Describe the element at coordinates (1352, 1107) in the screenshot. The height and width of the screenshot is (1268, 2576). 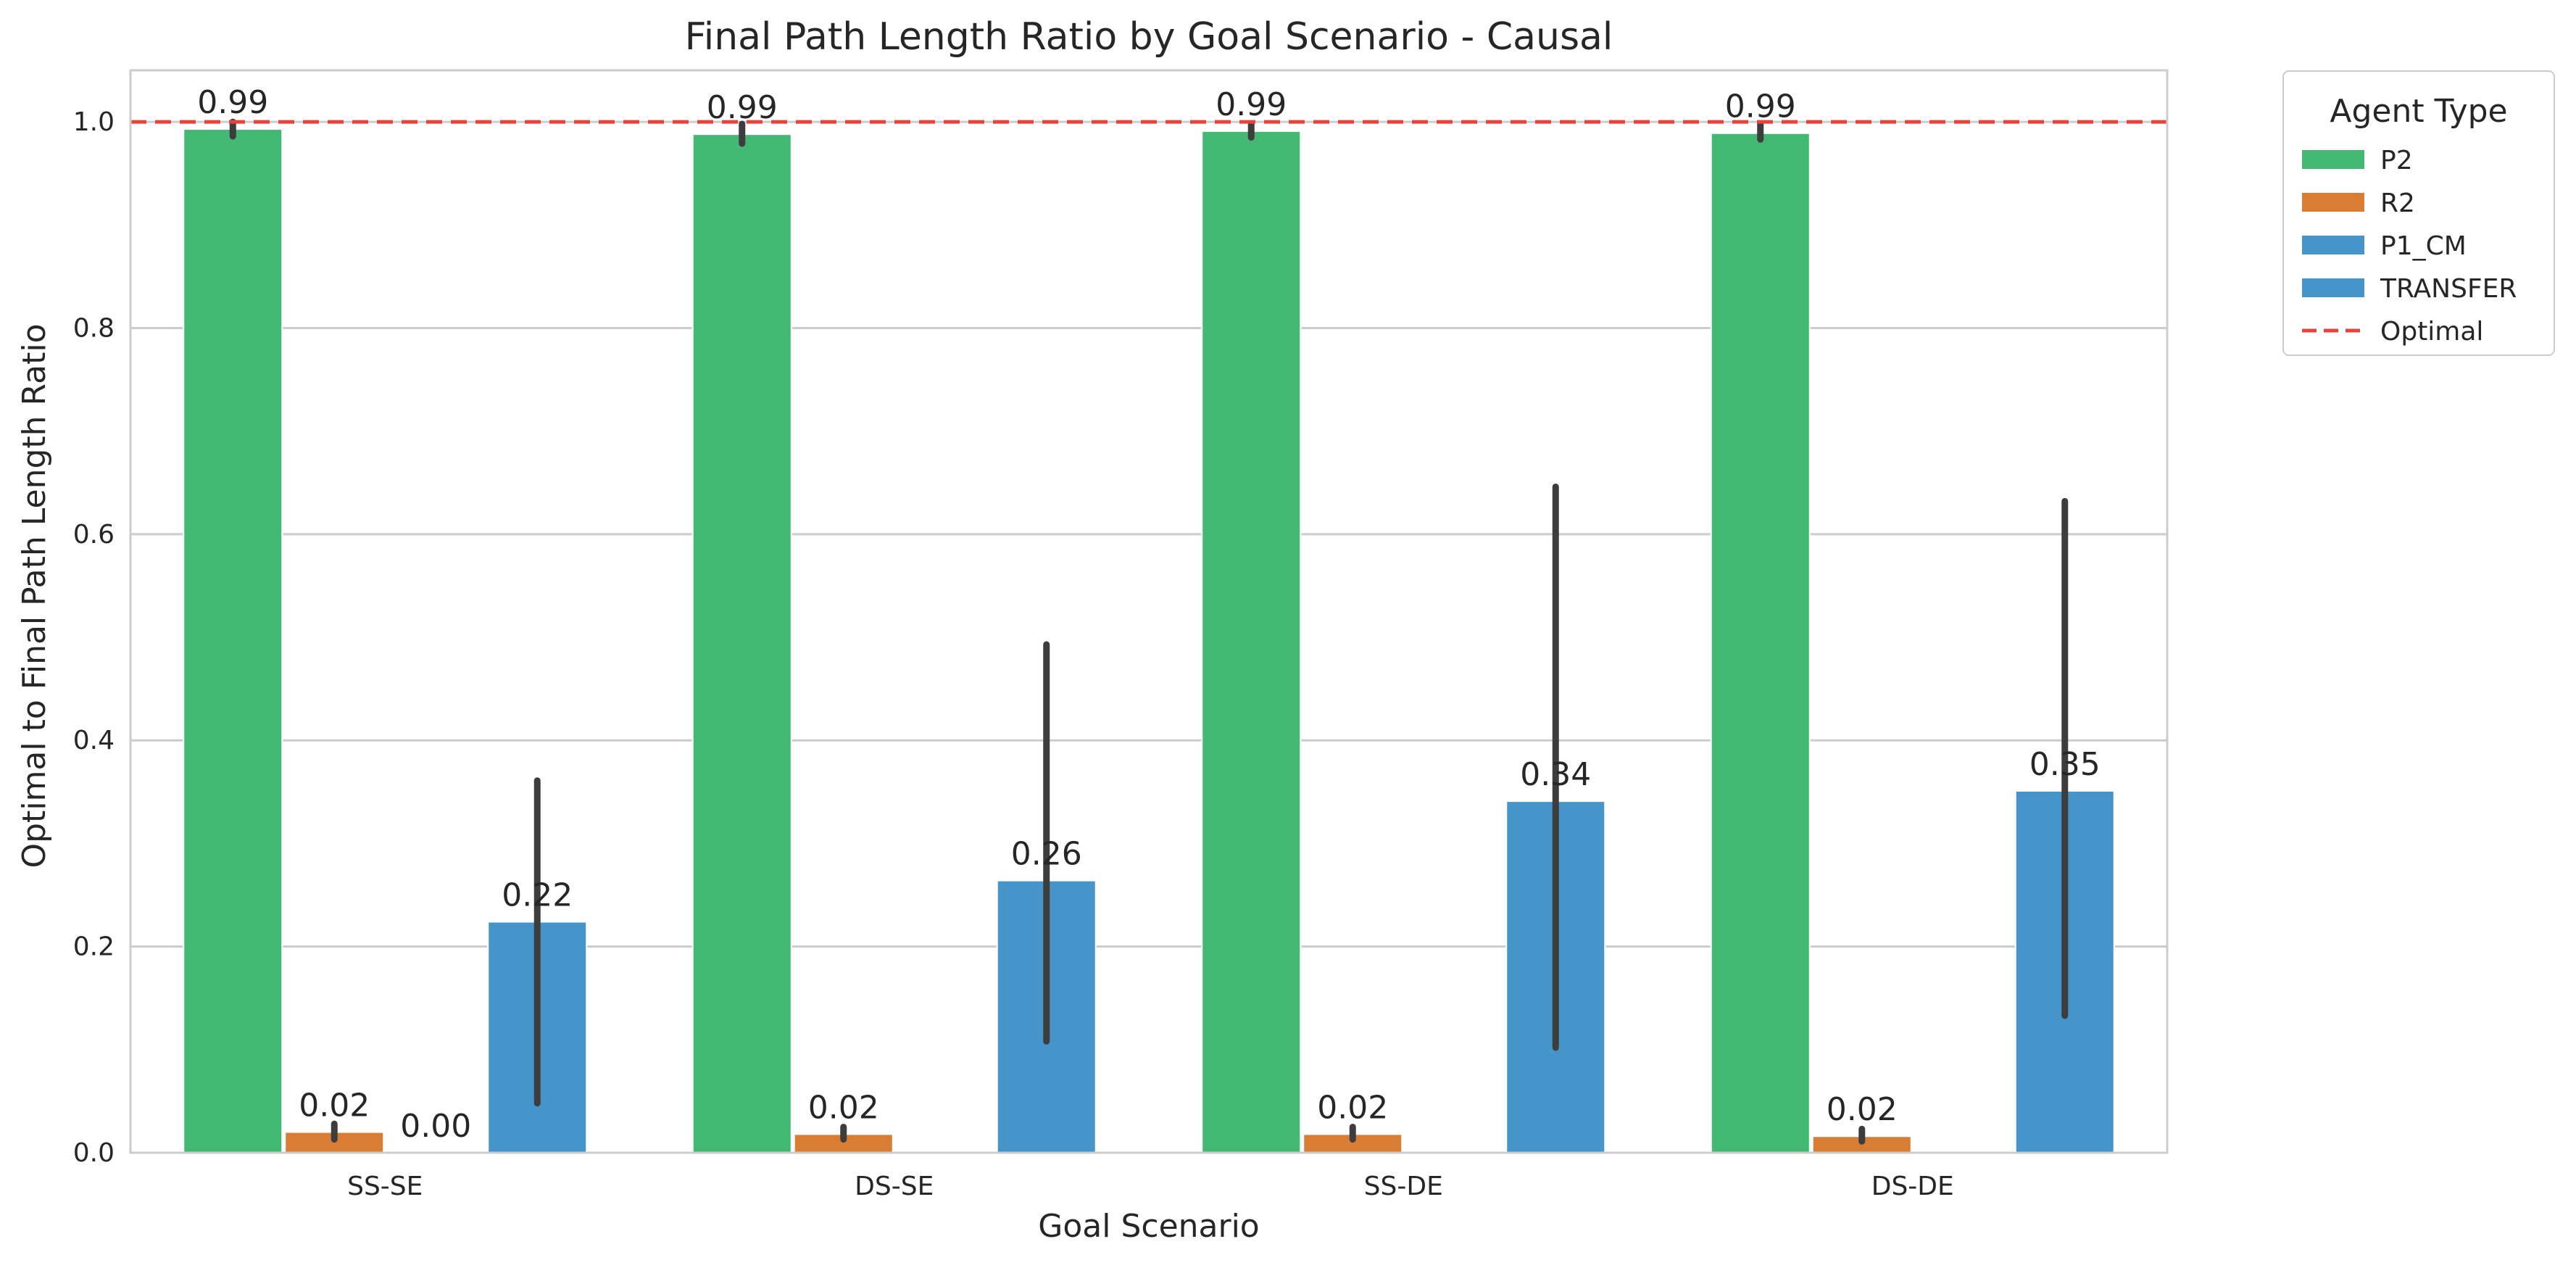
I see `value-label-r2-ss-de: 0.02` at that location.